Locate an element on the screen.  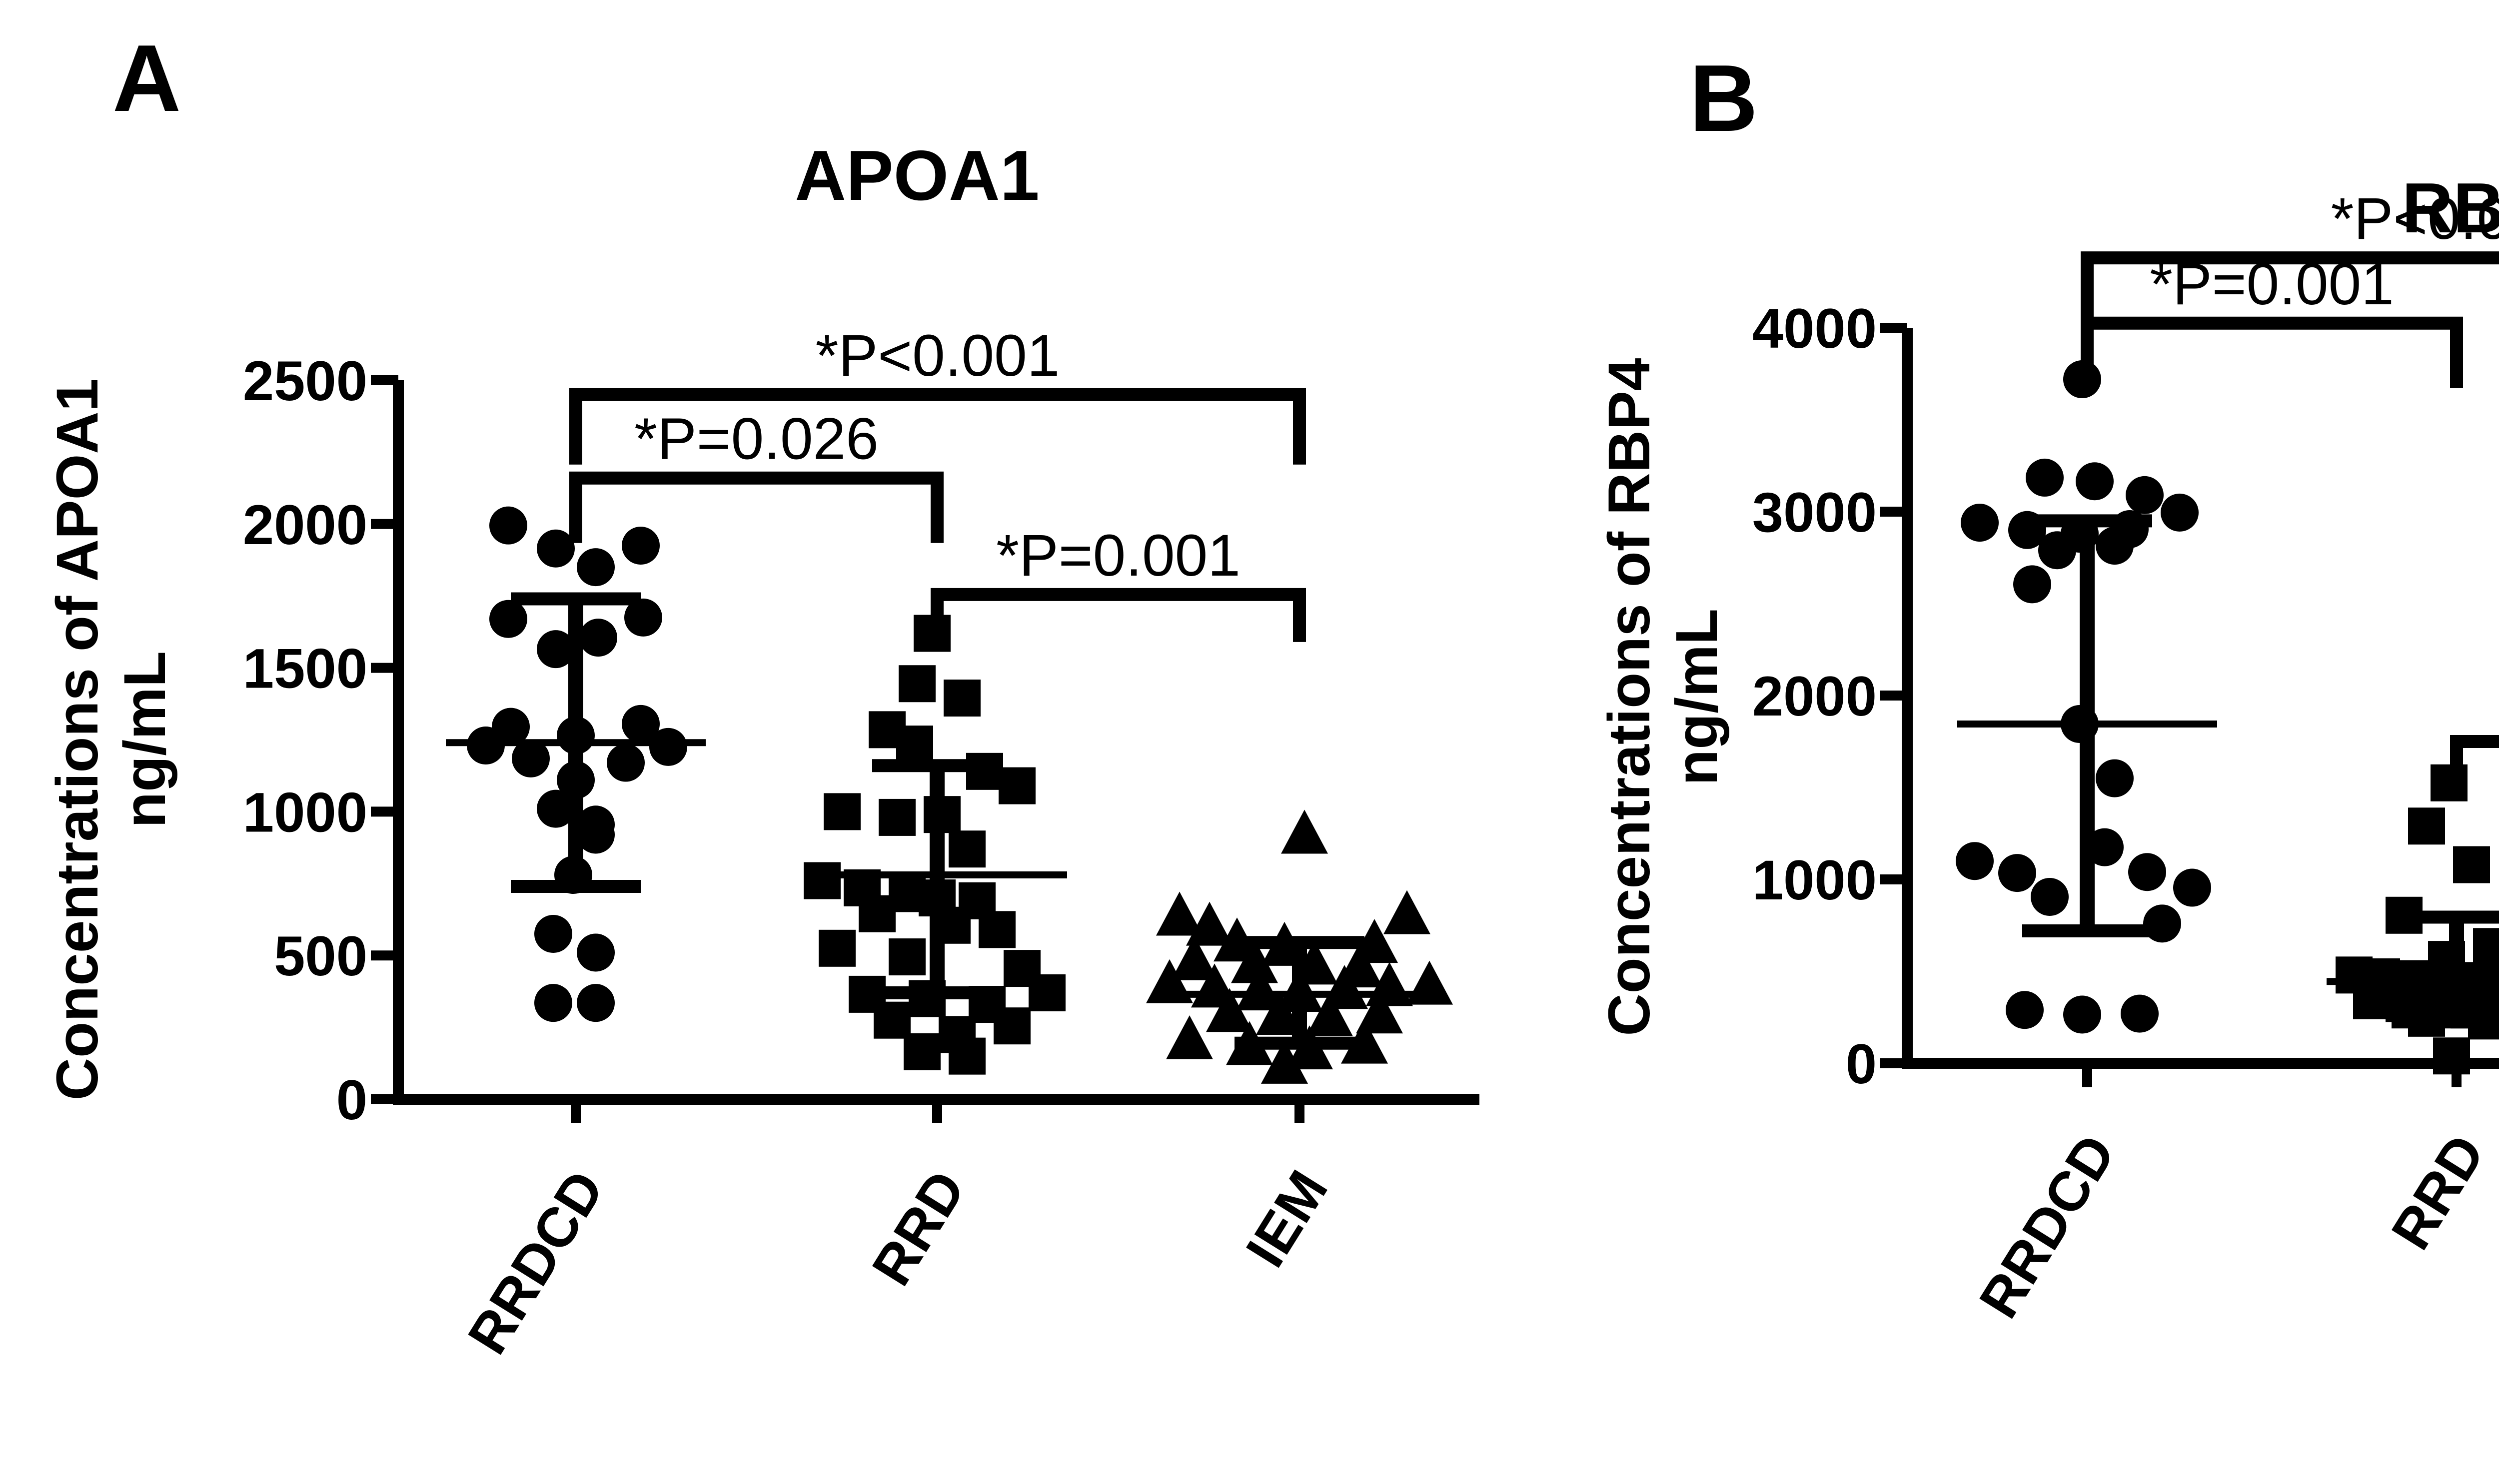
y-tick-label: 3000 is located at coordinates (1814, 512).